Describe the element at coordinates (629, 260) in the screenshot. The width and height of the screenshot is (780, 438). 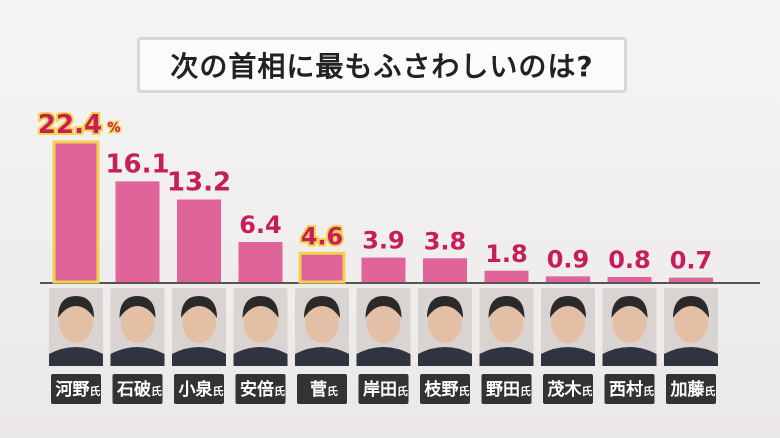
I see `value-label-9: 0.8` at that location.